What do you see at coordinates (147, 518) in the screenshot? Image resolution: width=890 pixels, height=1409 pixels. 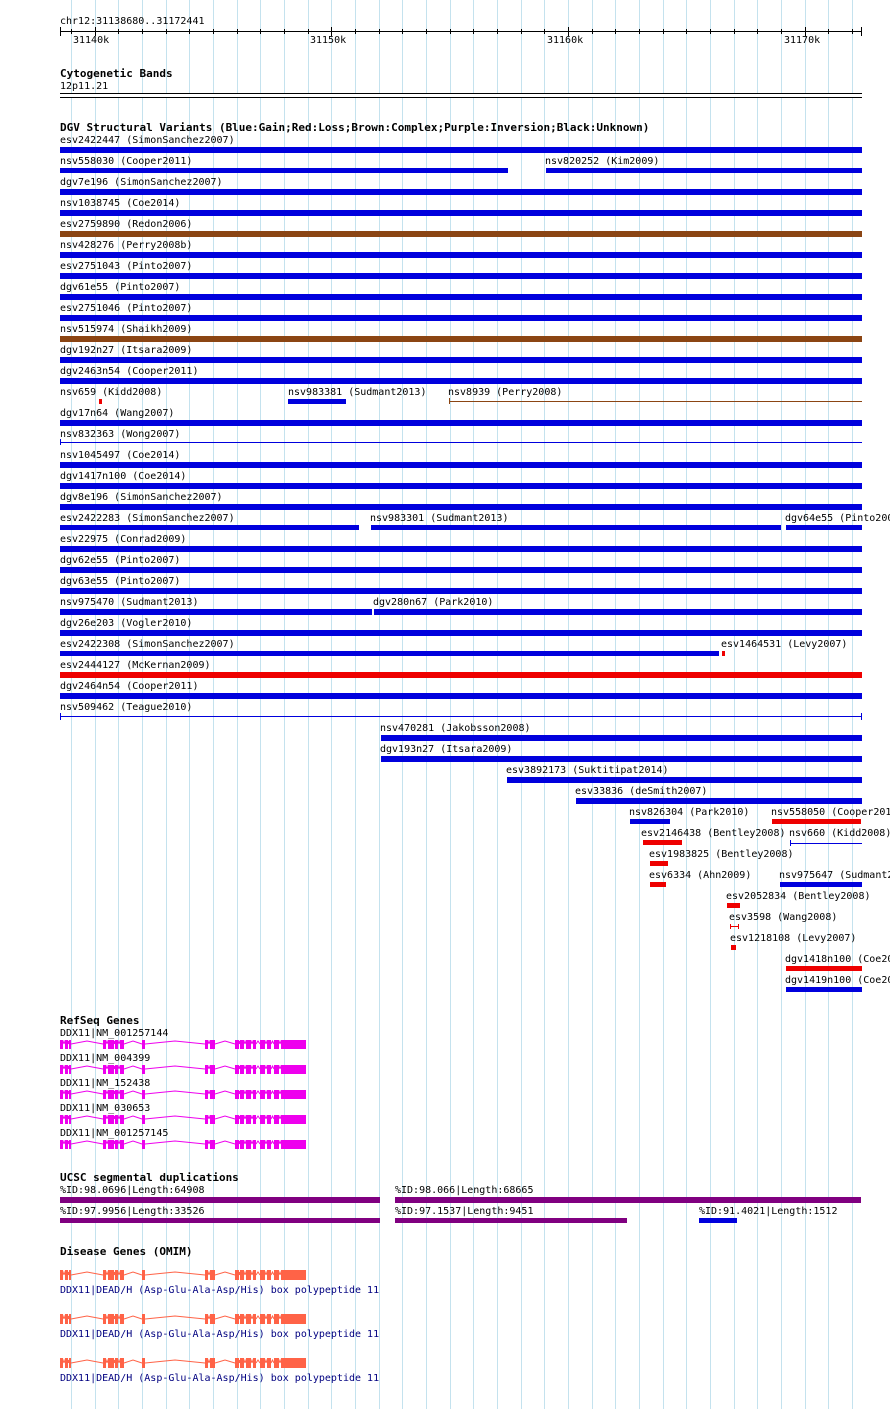 I see `dgv-feature-label: esv2422283 (SimonSanchez2007)` at bounding box center [147, 518].